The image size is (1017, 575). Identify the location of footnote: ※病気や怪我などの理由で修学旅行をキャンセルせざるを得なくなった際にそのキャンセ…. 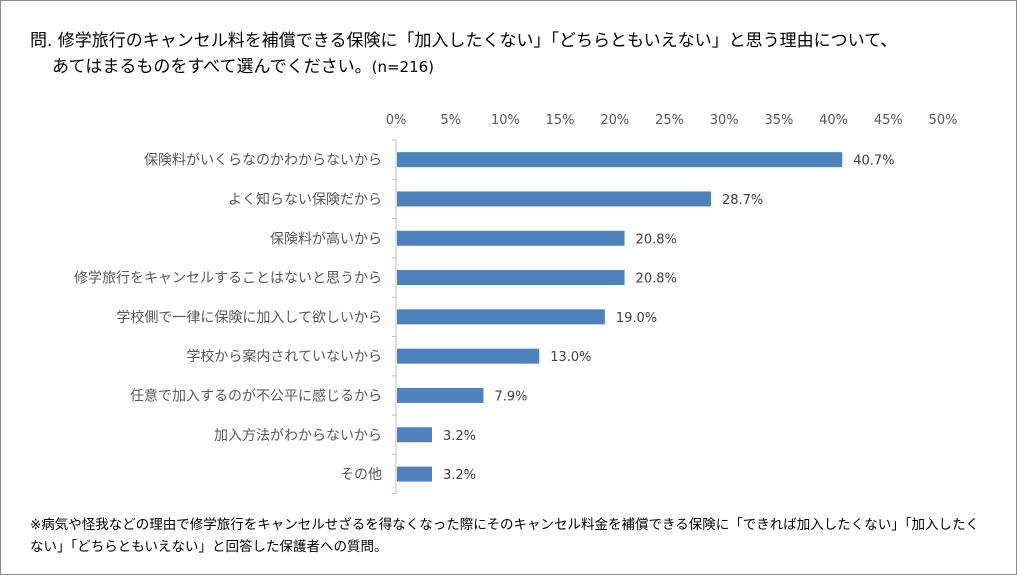
(505, 536).